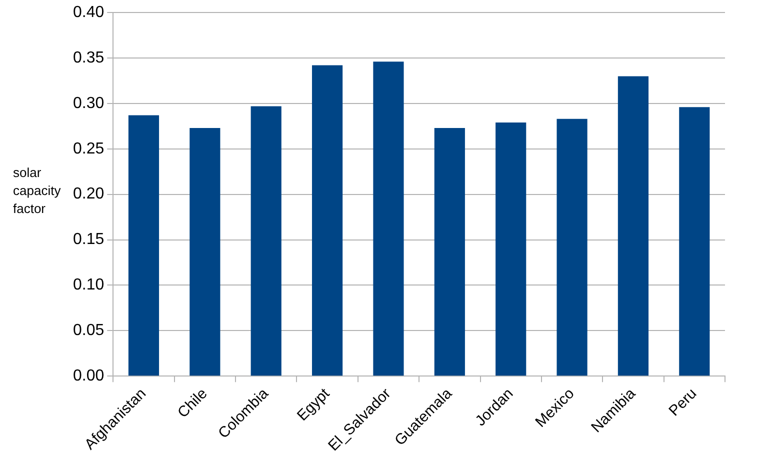 This screenshot has width=760, height=458. What do you see at coordinates (88, 285) in the screenshot?
I see `y-tick-label: 0.10` at bounding box center [88, 285].